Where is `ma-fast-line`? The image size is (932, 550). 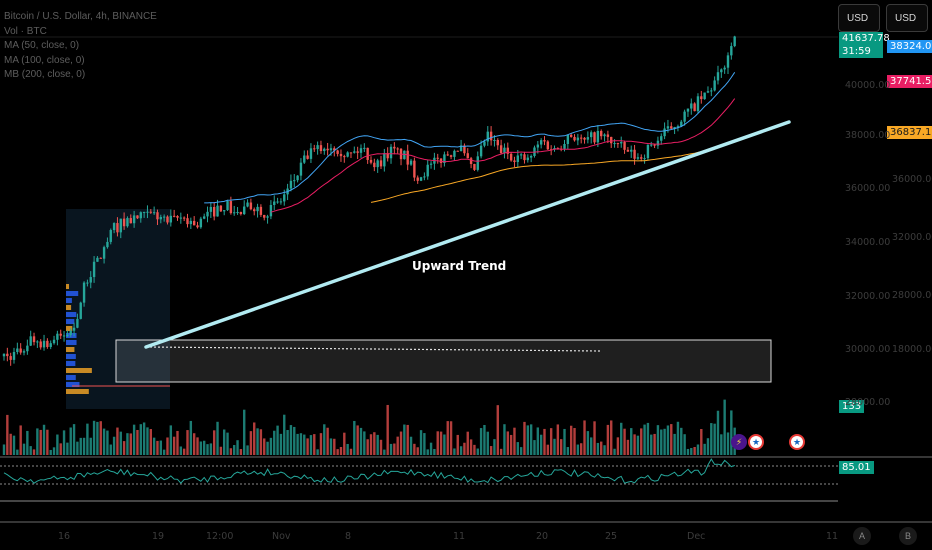 ma-fast-line is located at coordinates (470, 138).